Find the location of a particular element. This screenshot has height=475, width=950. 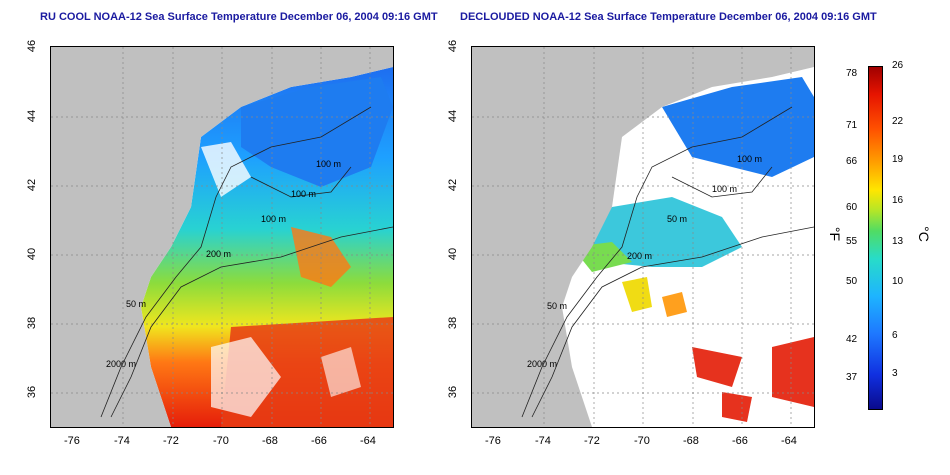

fahrenheit-tick: 50 is located at coordinates (852, 281).